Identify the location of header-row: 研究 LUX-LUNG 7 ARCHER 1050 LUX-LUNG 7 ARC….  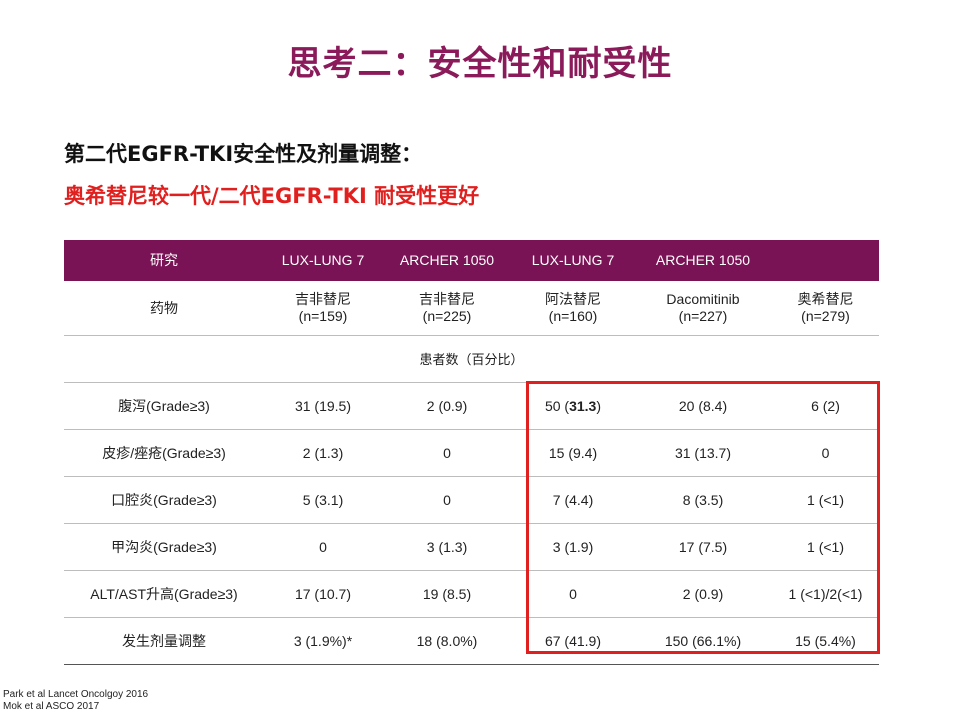
(471, 260).